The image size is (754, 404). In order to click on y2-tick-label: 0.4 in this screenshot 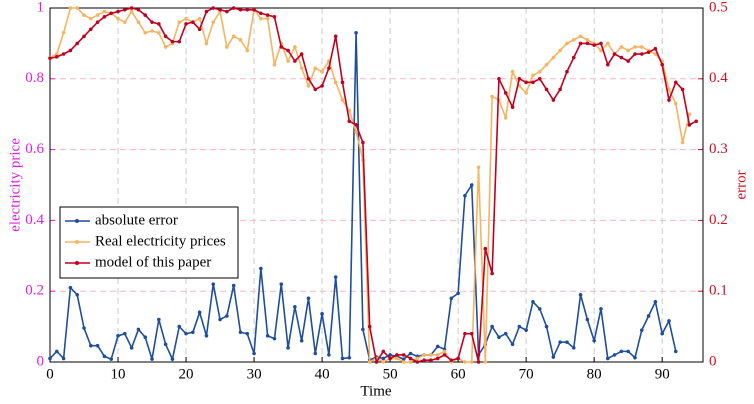, I will do `click(718, 78)`.